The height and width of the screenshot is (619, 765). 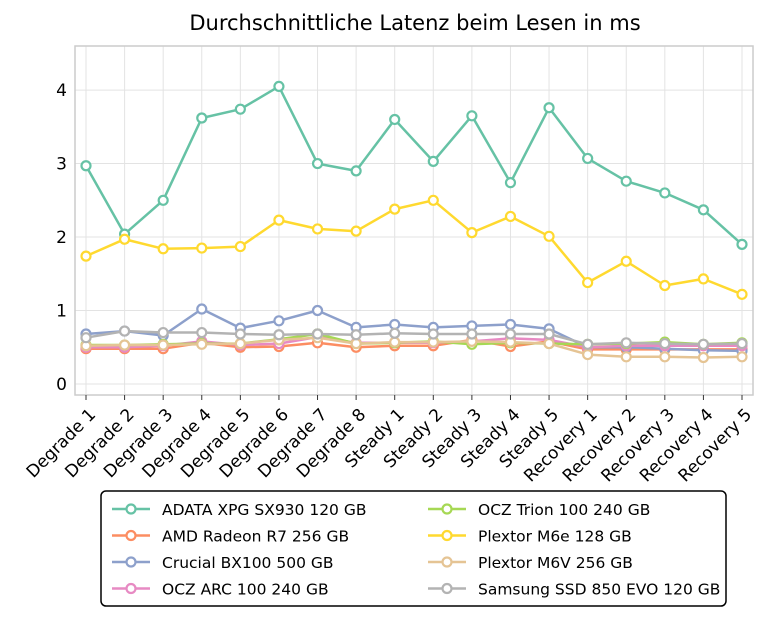 I want to click on legend-item: Plextor M6V 256 GB, so click(x=530, y=563).